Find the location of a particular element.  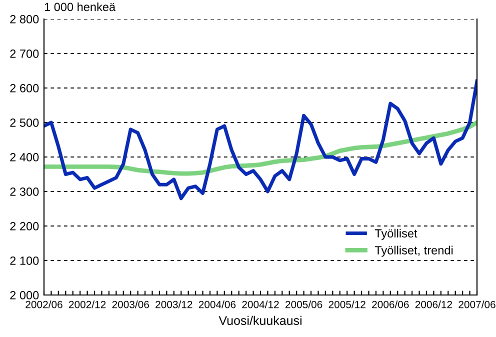

legend-label: Työlliset is located at coordinates (396, 234).